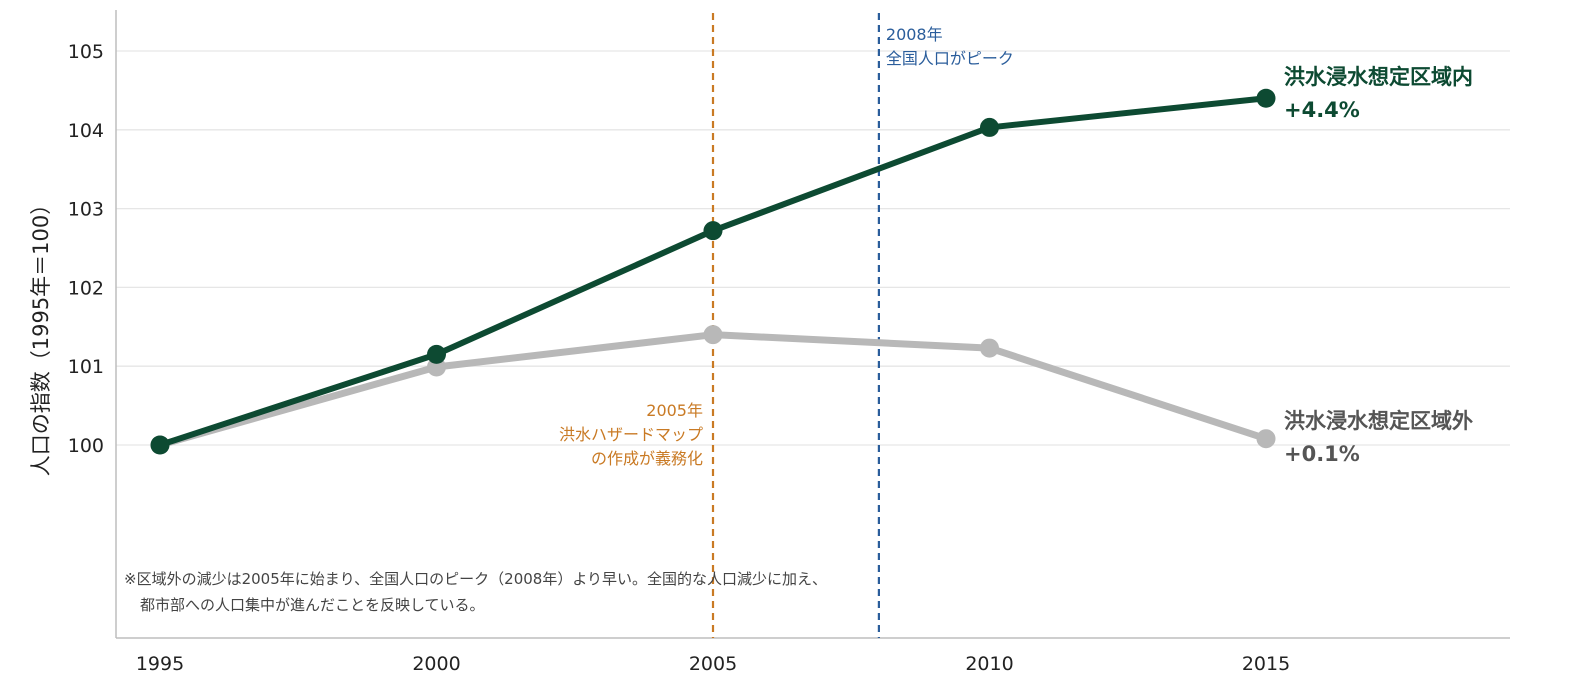 The height and width of the screenshot is (679, 1576). I want to click on y-tick-label: 101, so click(86, 367).